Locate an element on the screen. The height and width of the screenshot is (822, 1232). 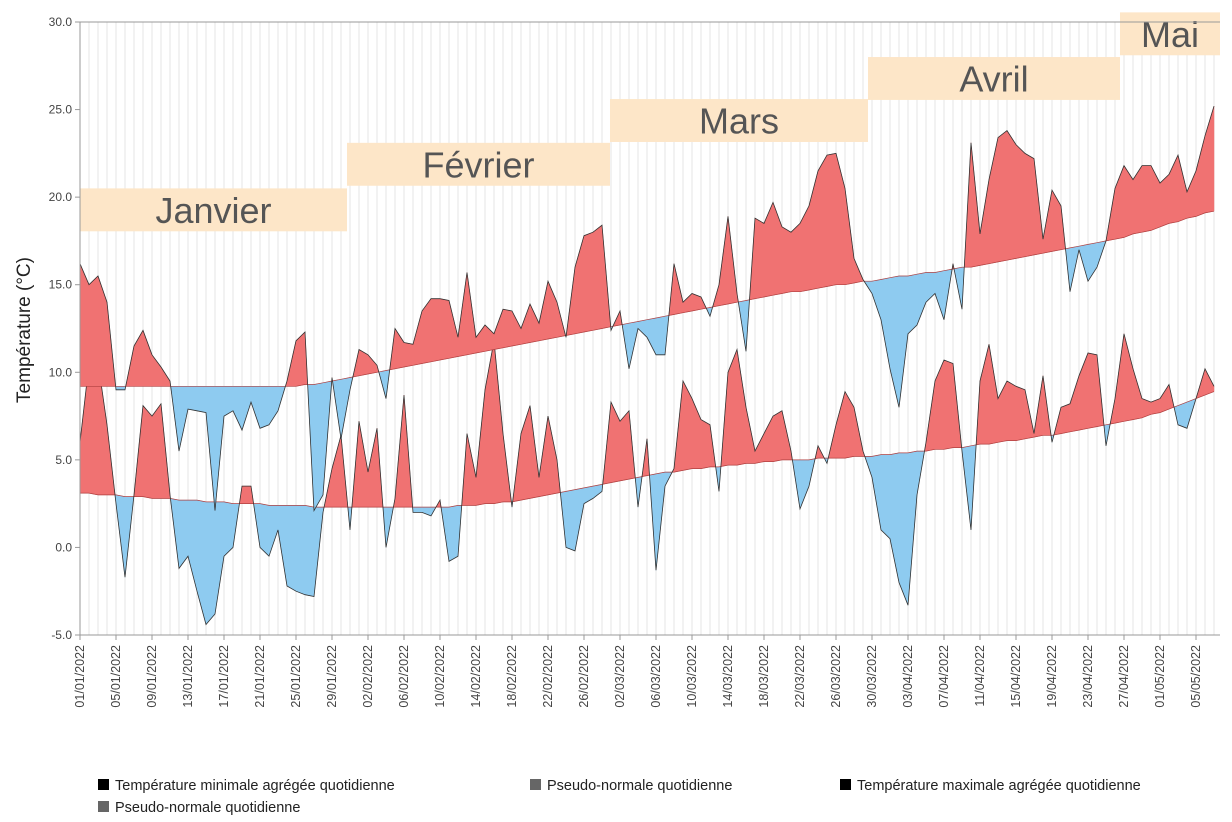
y-tick-label: 20.0 is located at coordinates (61, 197).